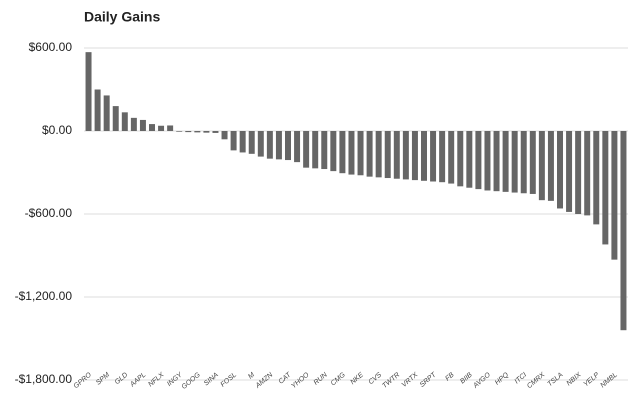  What do you see at coordinates (321, 379) in the screenshot?
I see `x-tick-label: RUN` at bounding box center [321, 379].